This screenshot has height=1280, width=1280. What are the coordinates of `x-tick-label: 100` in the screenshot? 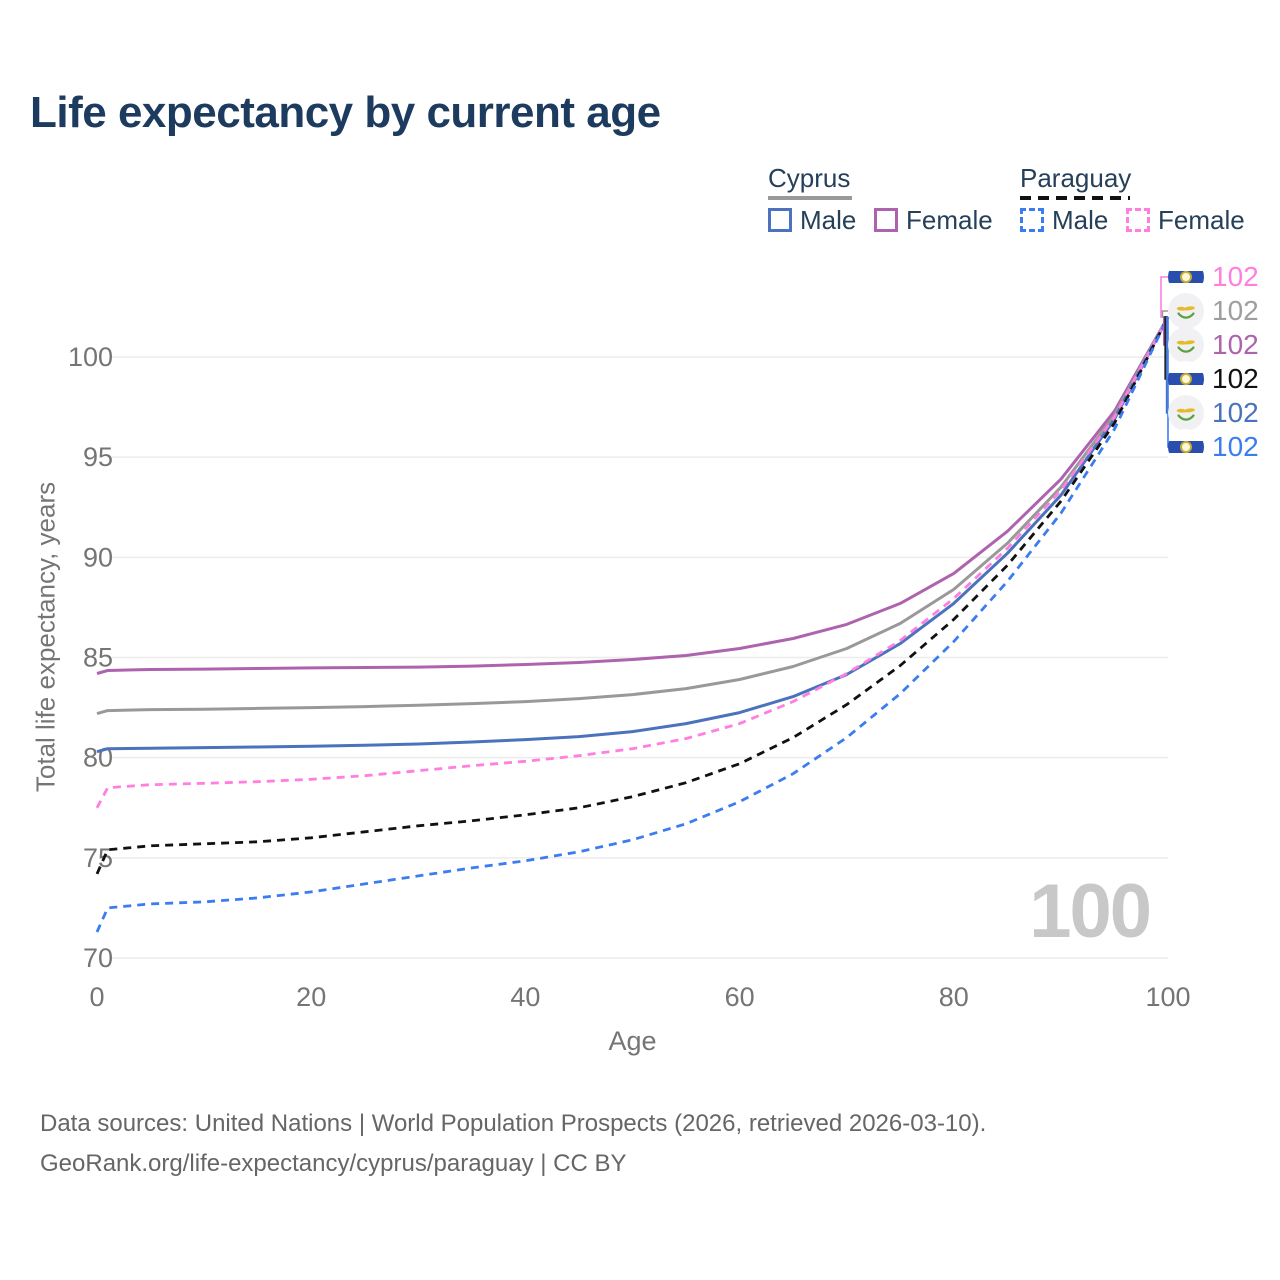 It's located at (1167, 997).